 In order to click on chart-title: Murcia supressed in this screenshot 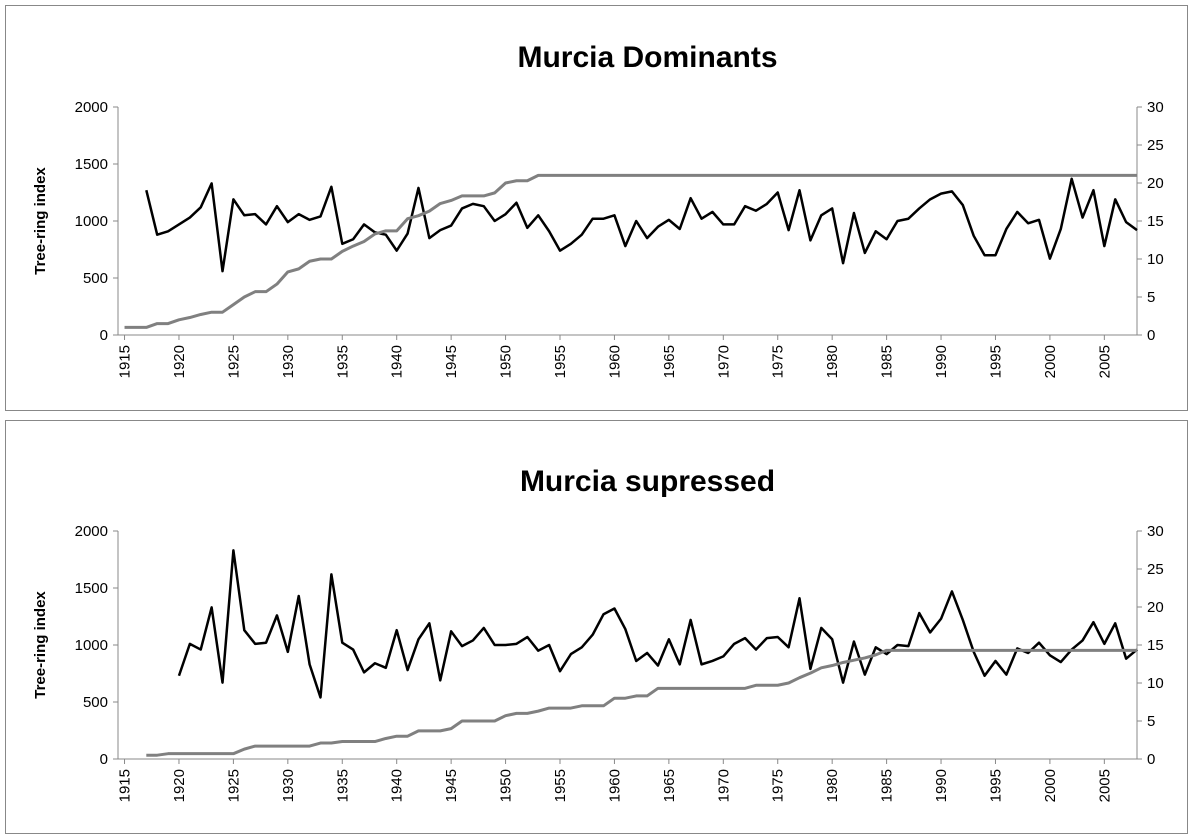, I will do `click(647, 481)`.